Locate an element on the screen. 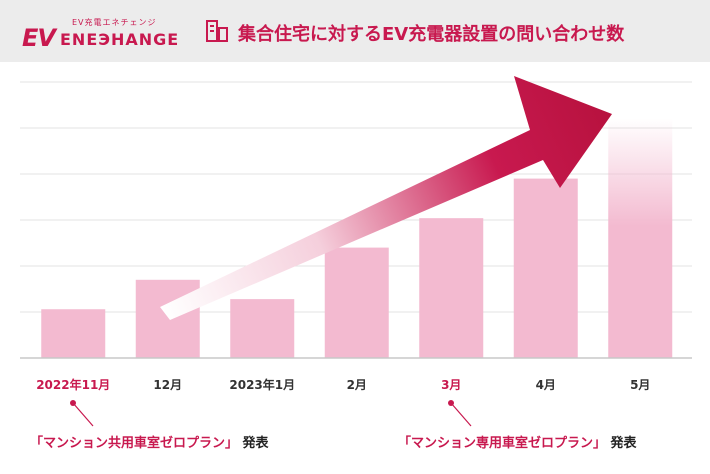 The width and height of the screenshot is (710, 474). bar-chart-icon is located at coordinates (217, 31).